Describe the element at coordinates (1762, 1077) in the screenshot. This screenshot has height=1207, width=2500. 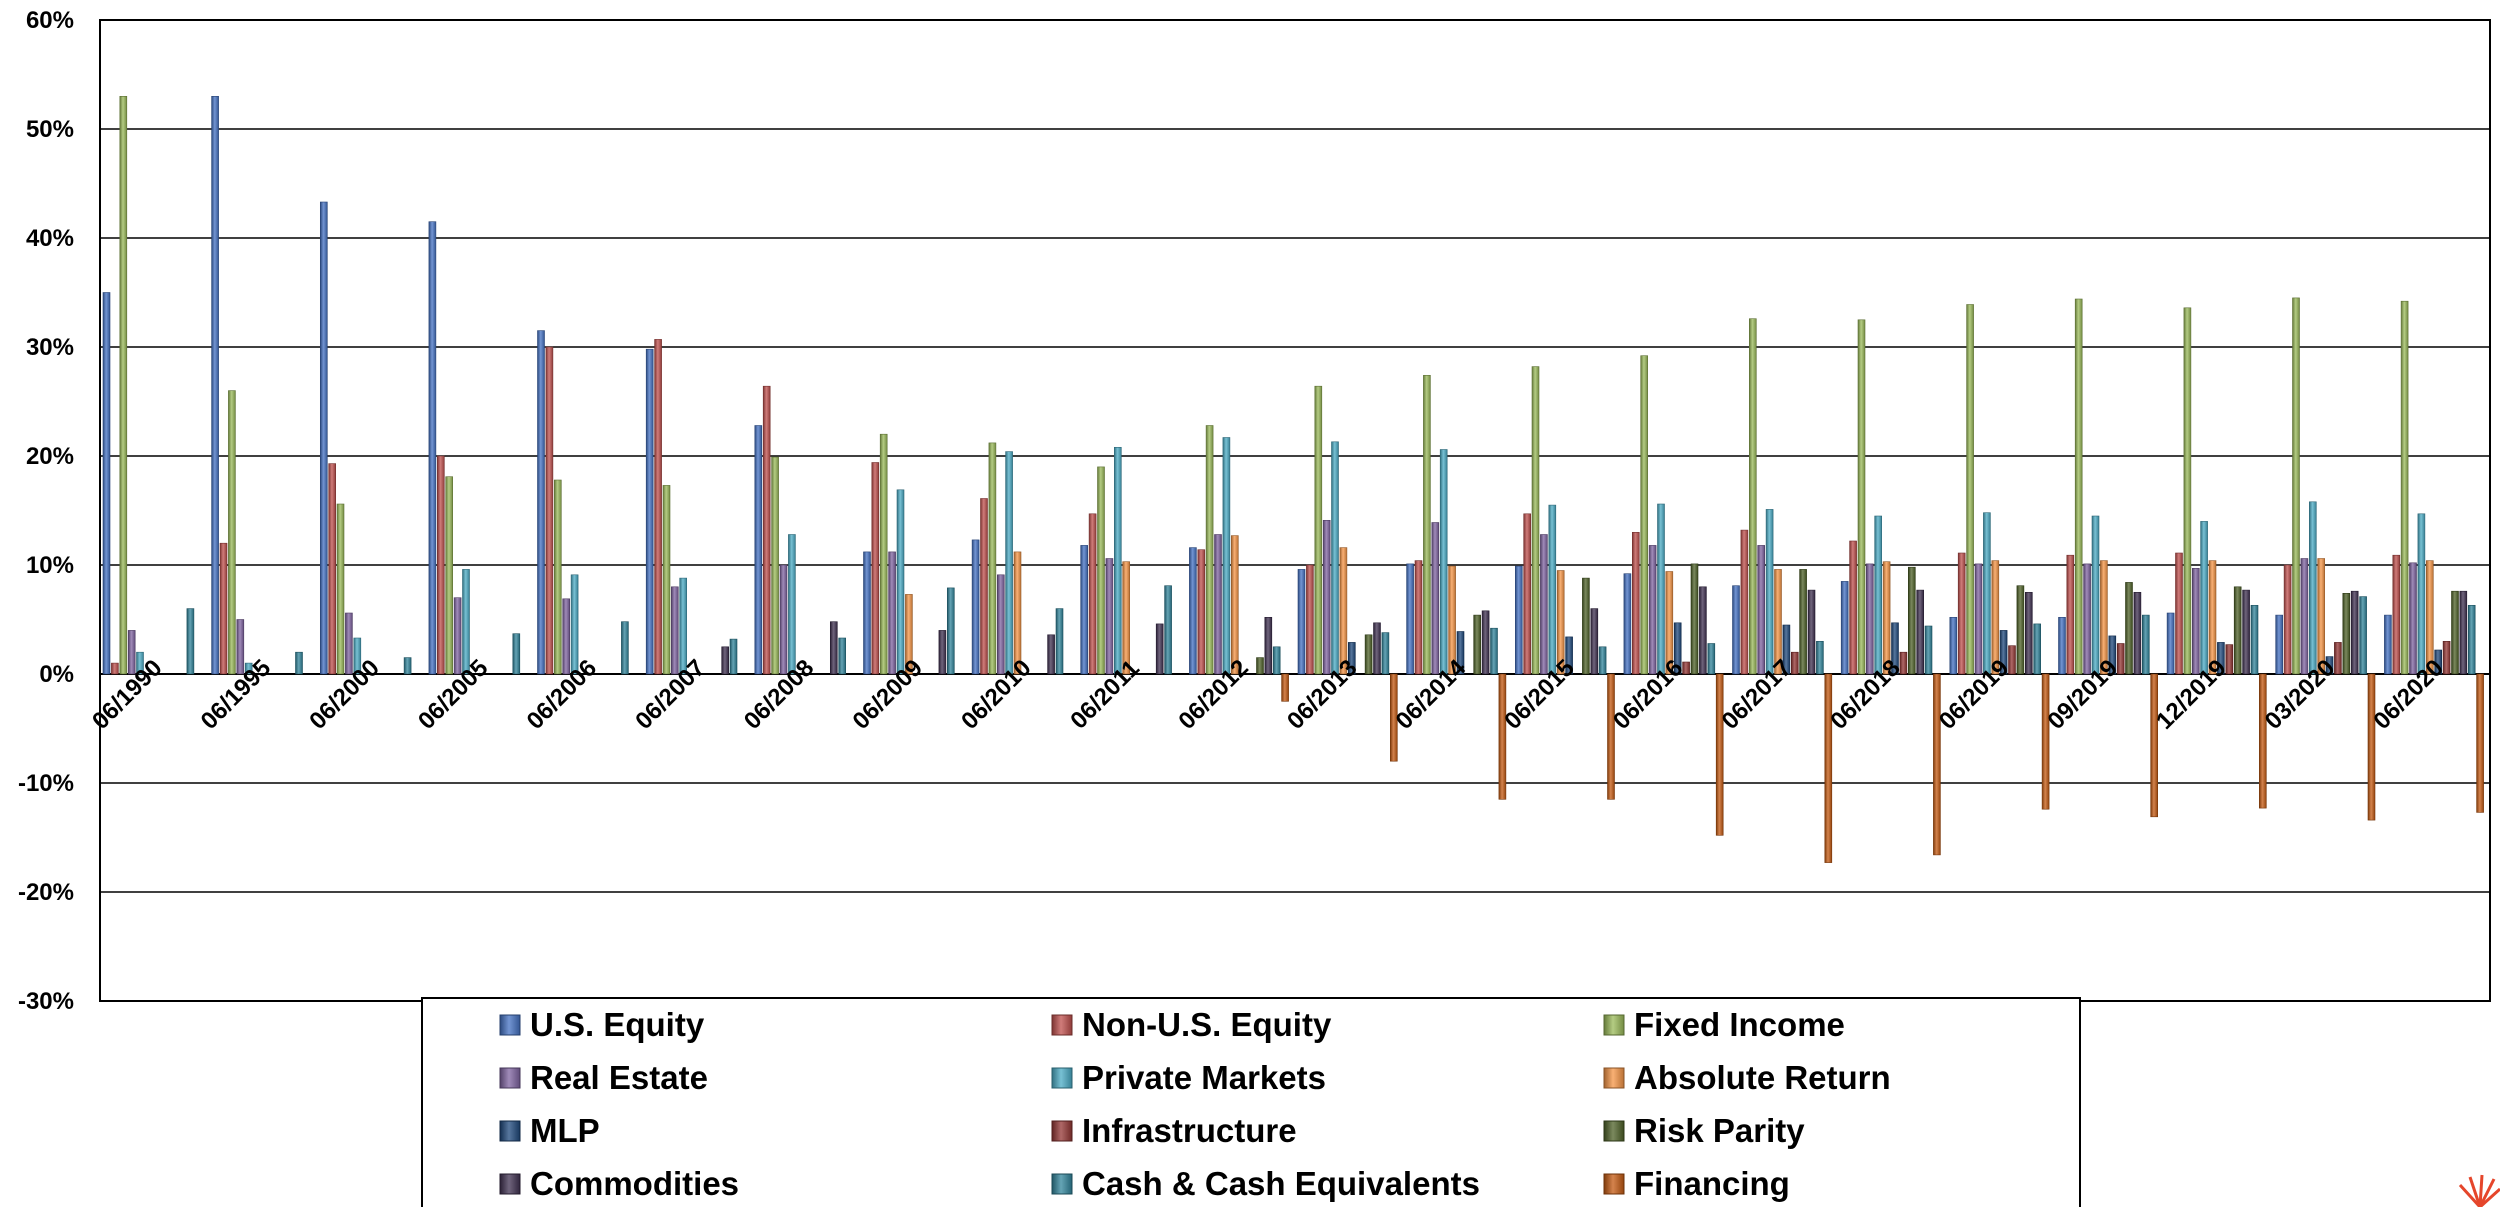
I see `legend-label: Absolute Return` at that location.